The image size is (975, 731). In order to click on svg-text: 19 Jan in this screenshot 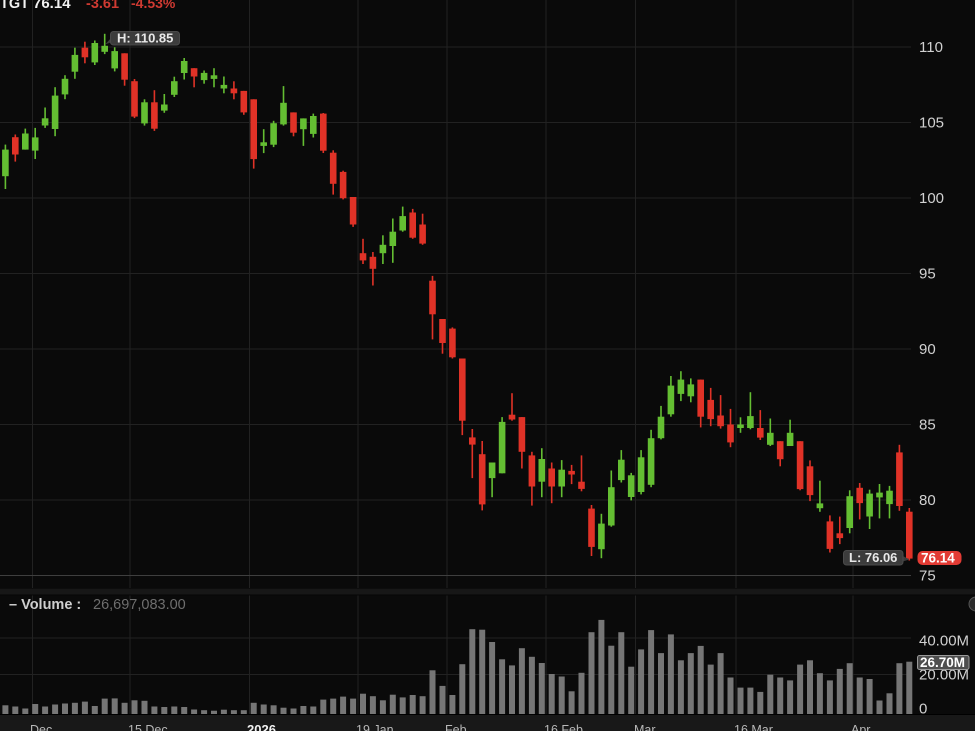, I will do `click(375, 727)`.